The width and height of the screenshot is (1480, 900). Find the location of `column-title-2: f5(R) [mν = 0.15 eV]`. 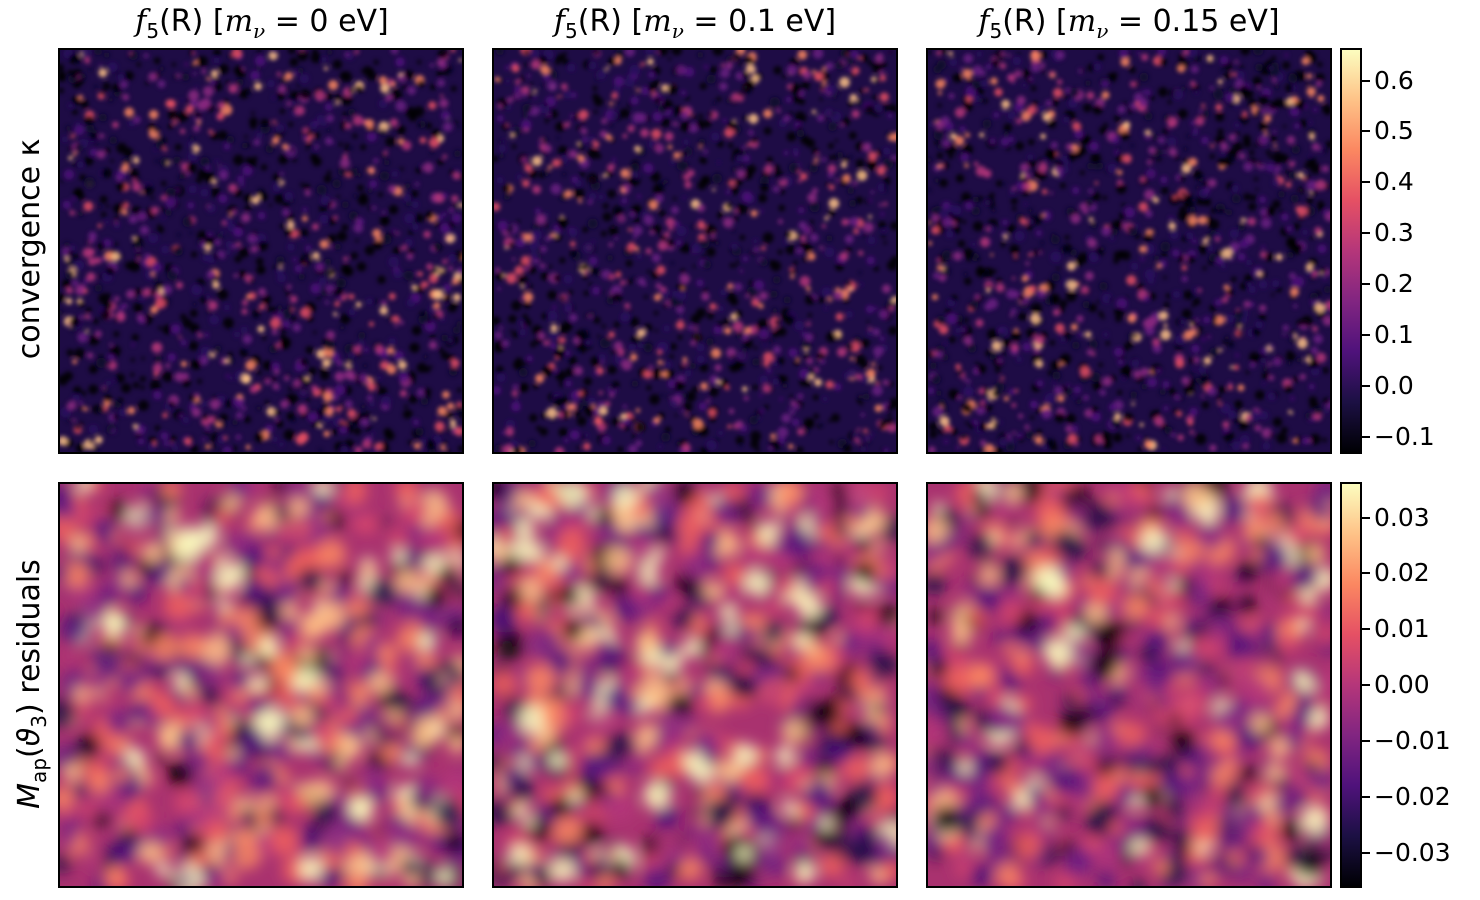

column-title-2: f5(R) [mν = 0.15 eV] is located at coordinates (1129, 23).